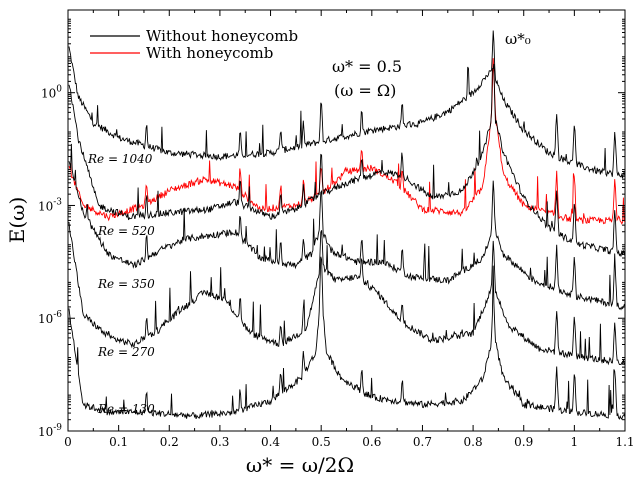 This screenshot has width=634, height=478. I want to click on y-tick-label: 10⁻⁶, so click(50, 318).